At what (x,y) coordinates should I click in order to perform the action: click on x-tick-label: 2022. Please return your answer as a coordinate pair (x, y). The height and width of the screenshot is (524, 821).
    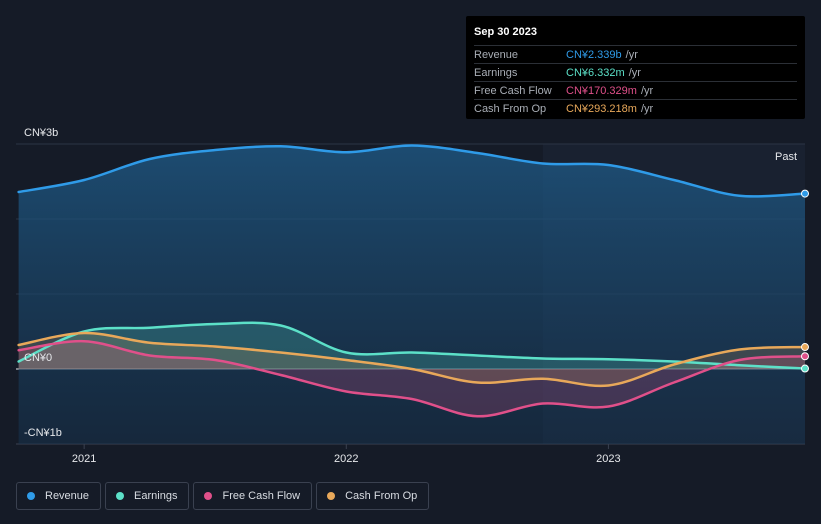
    Looking at the image, I should click on (346, 459).